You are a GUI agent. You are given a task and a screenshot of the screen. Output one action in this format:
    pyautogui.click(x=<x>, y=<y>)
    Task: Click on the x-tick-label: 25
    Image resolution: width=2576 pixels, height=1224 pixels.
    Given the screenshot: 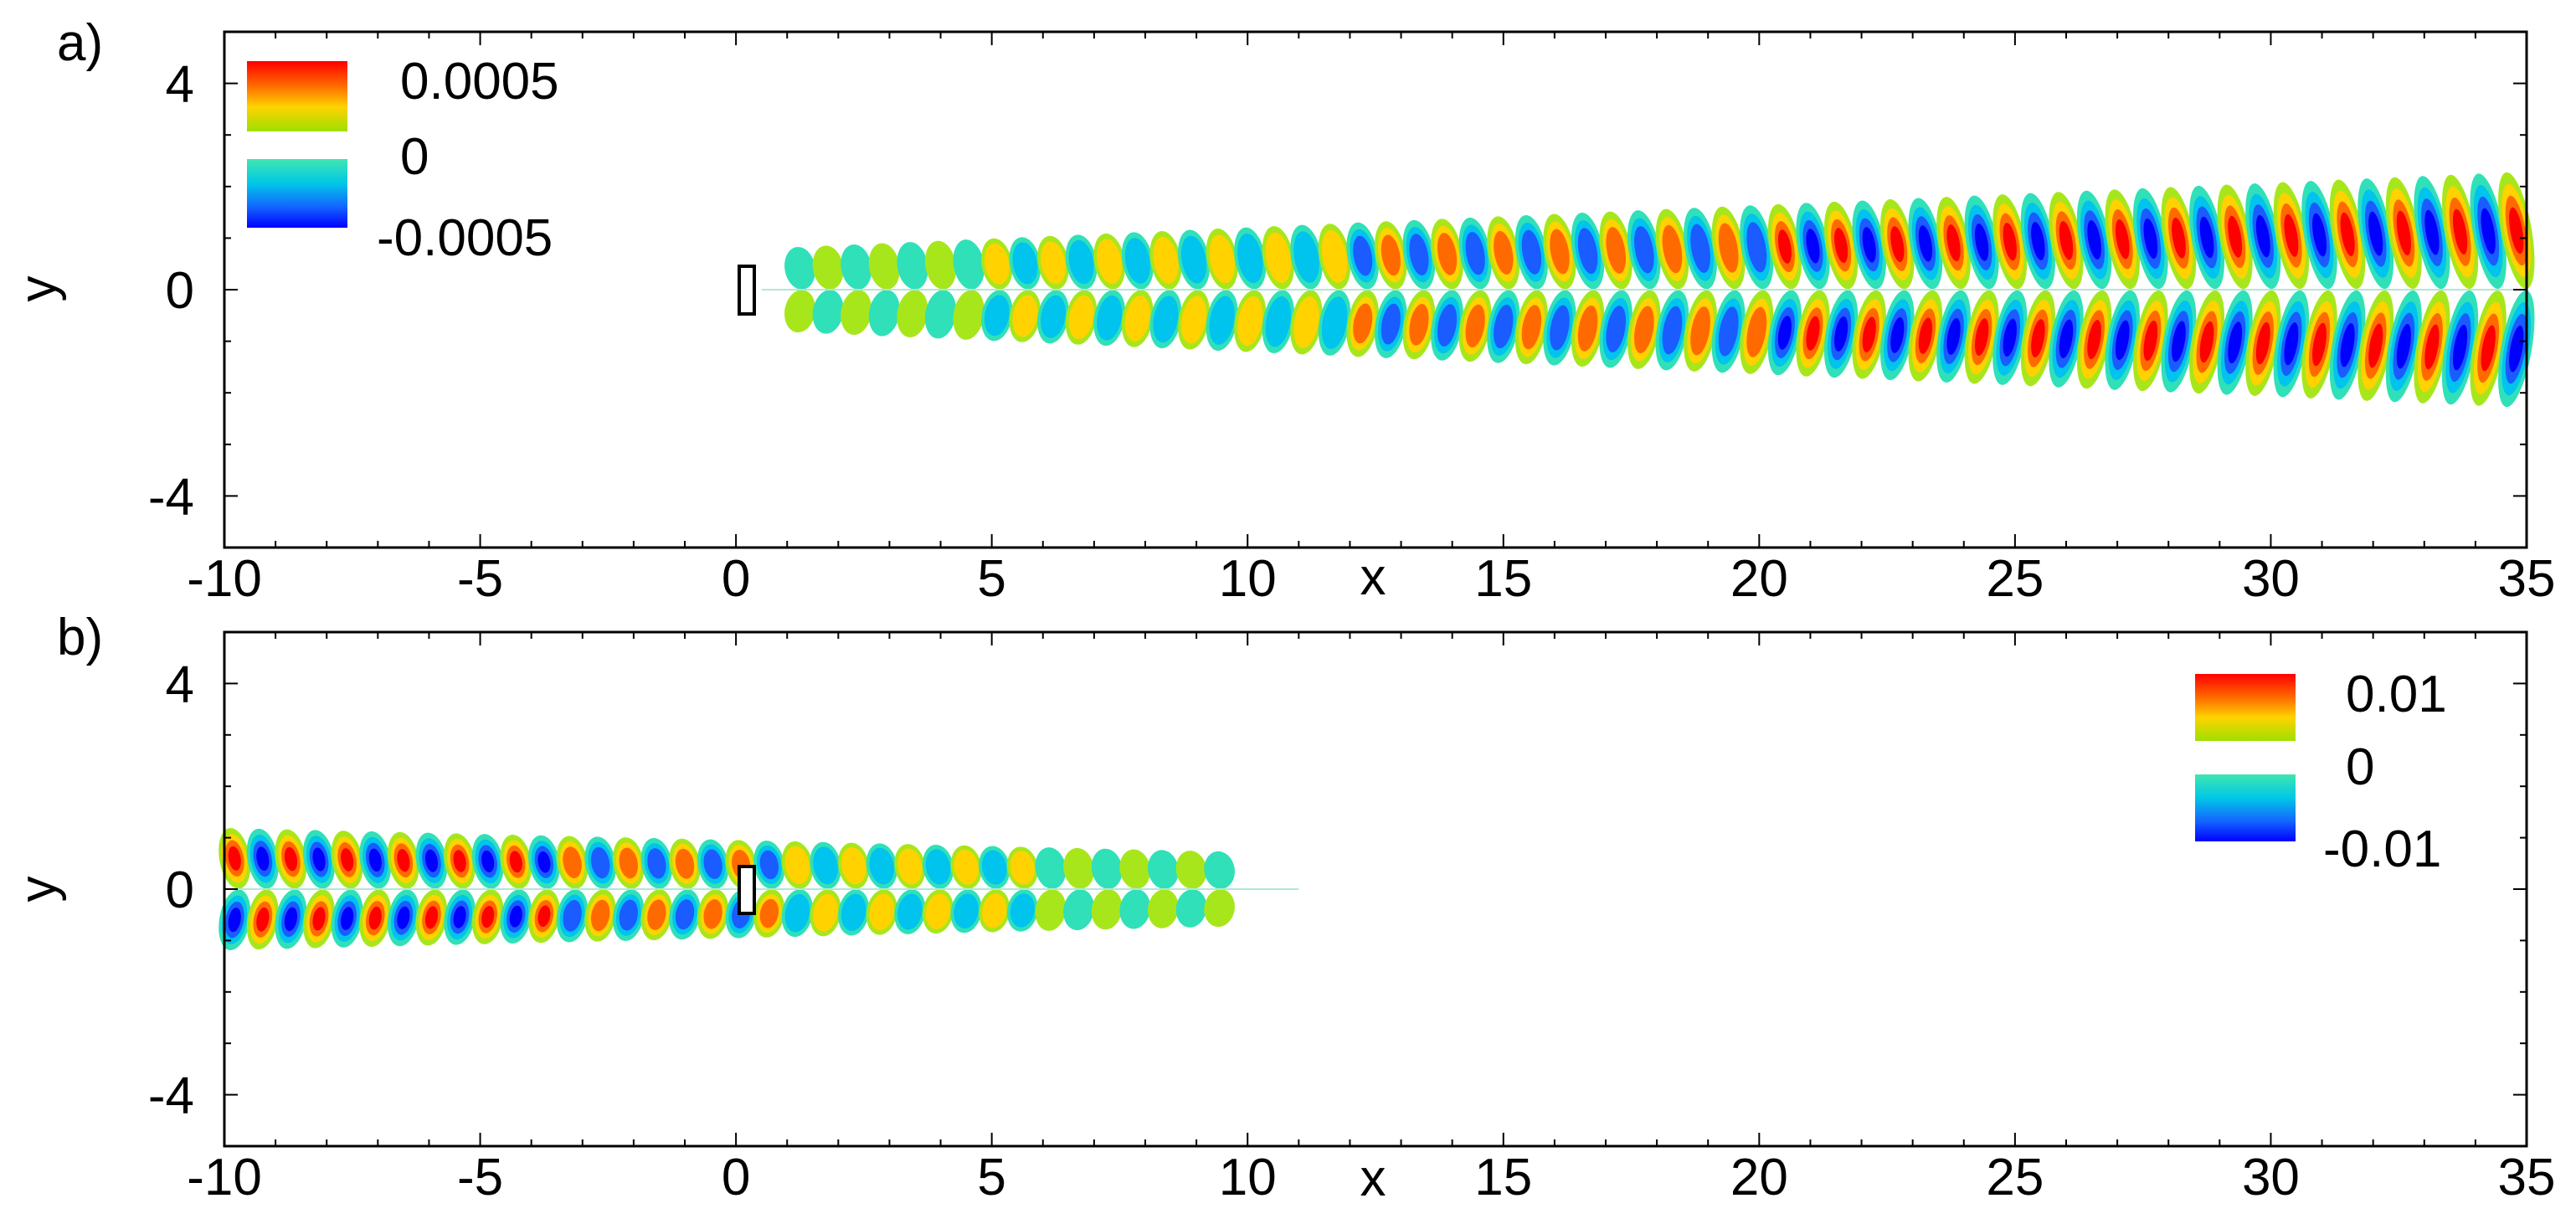 What is the action you would take?
    pyautogui.click(x=2015, y=1177)
    